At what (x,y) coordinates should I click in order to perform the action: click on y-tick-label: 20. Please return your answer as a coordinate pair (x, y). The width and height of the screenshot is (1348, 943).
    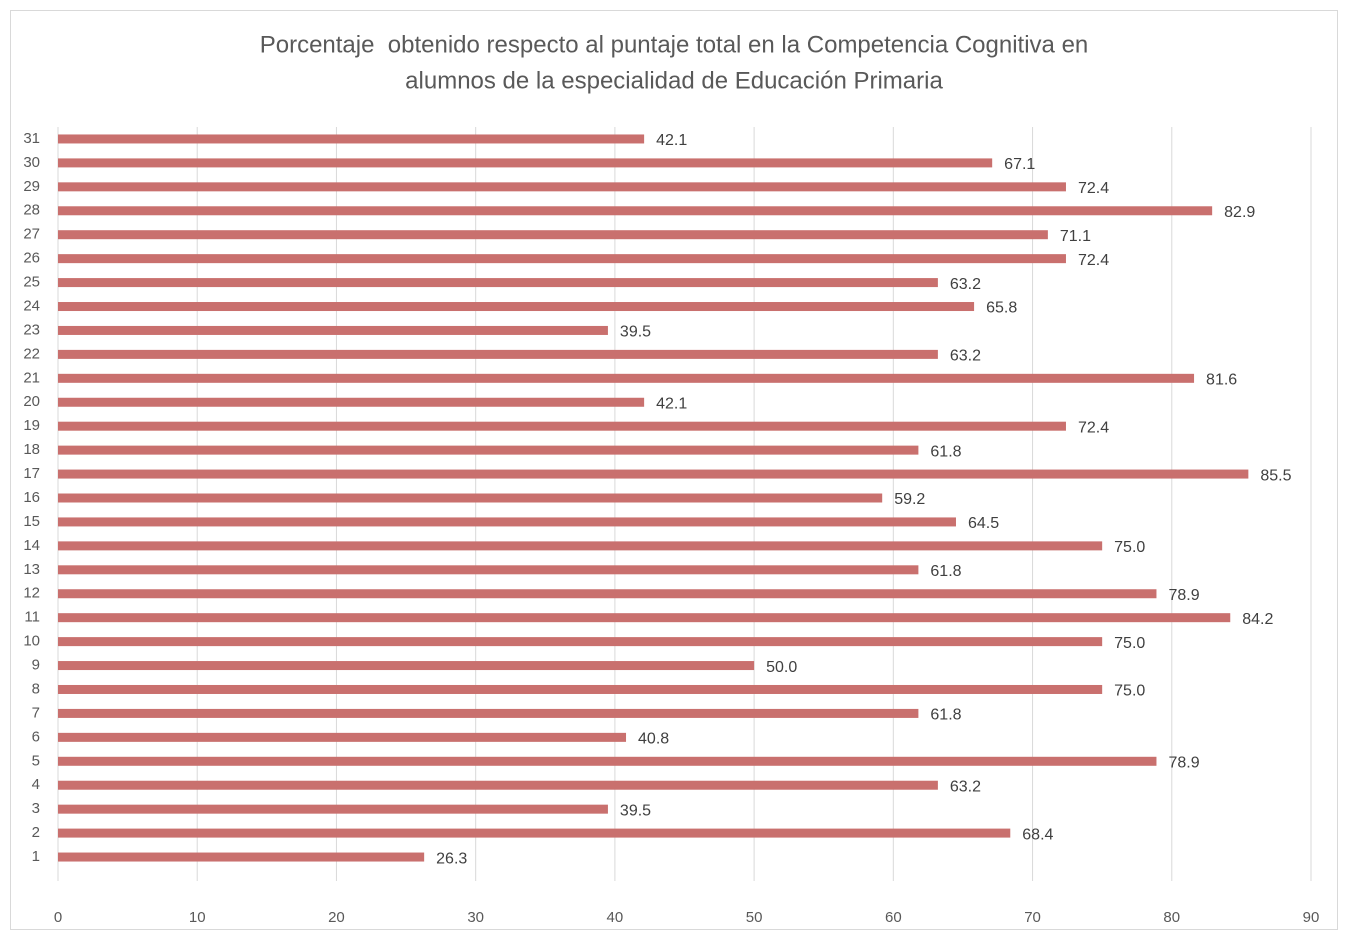
    Looking at the image, I should click on (31, 401).